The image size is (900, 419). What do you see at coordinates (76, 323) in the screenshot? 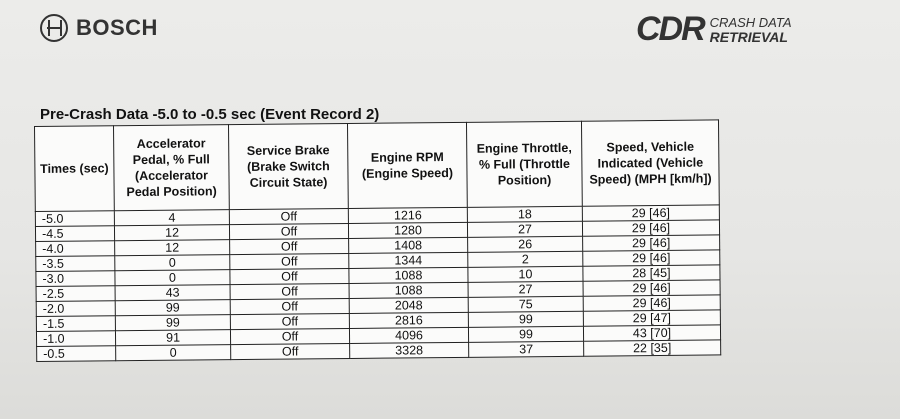
I see `cell-time: -1.5` at bounding box center [76, 323].